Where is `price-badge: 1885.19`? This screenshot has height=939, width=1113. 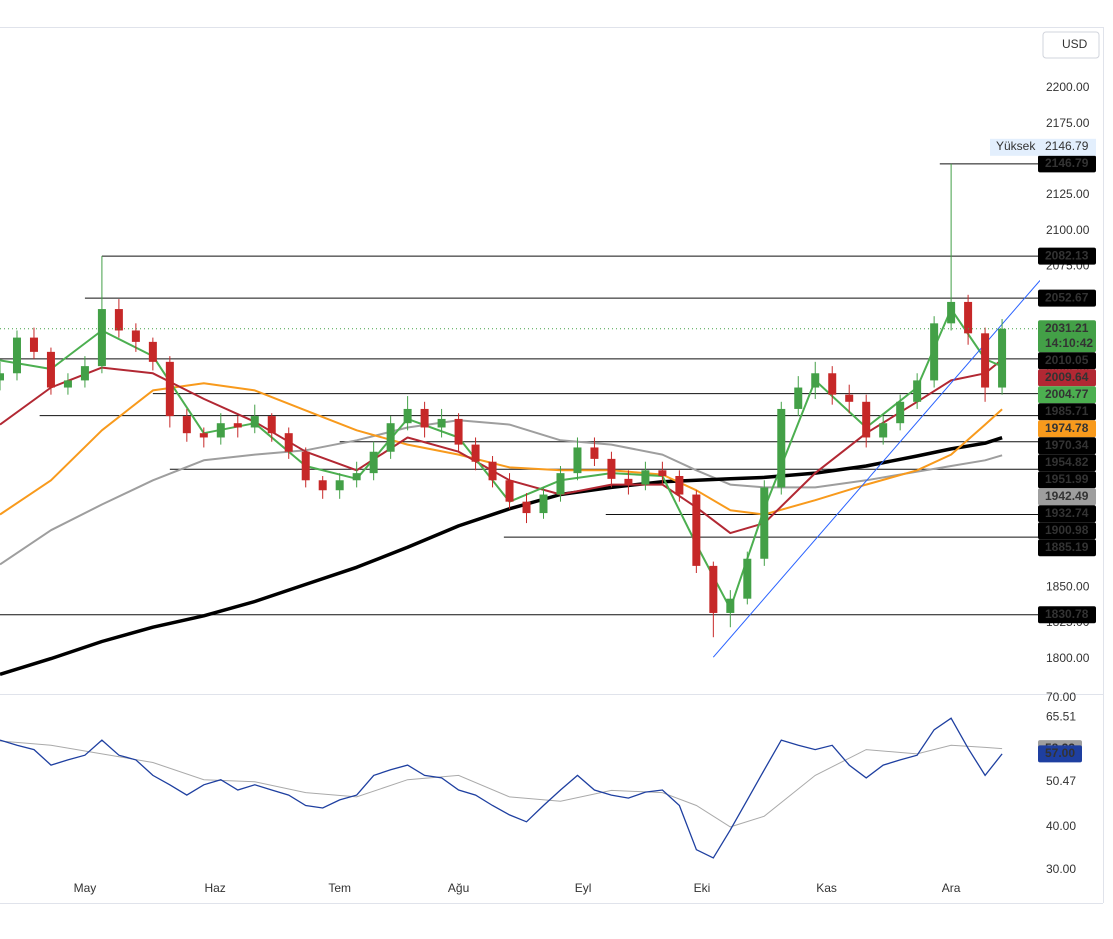
price-badge: 1885.19 is located at coordinates (1067, 548).